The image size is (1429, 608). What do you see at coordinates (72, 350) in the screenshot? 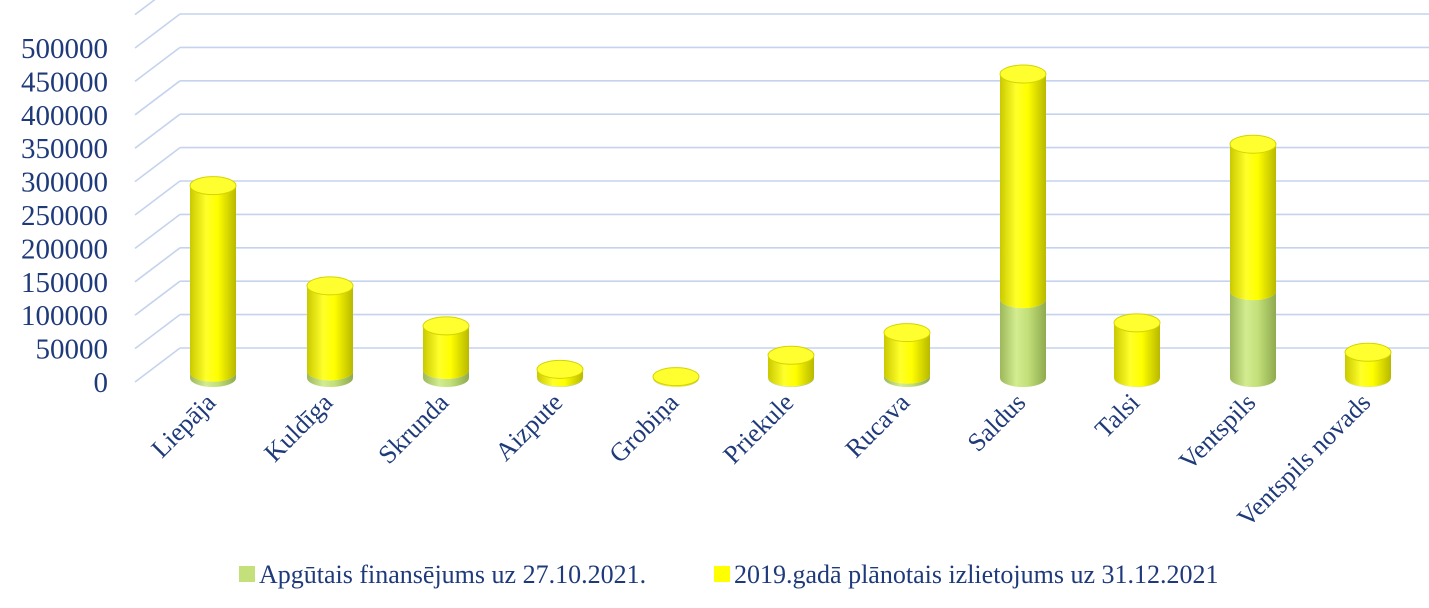
I see `y-tick-label: 50000` at bounding box center [72, 350].